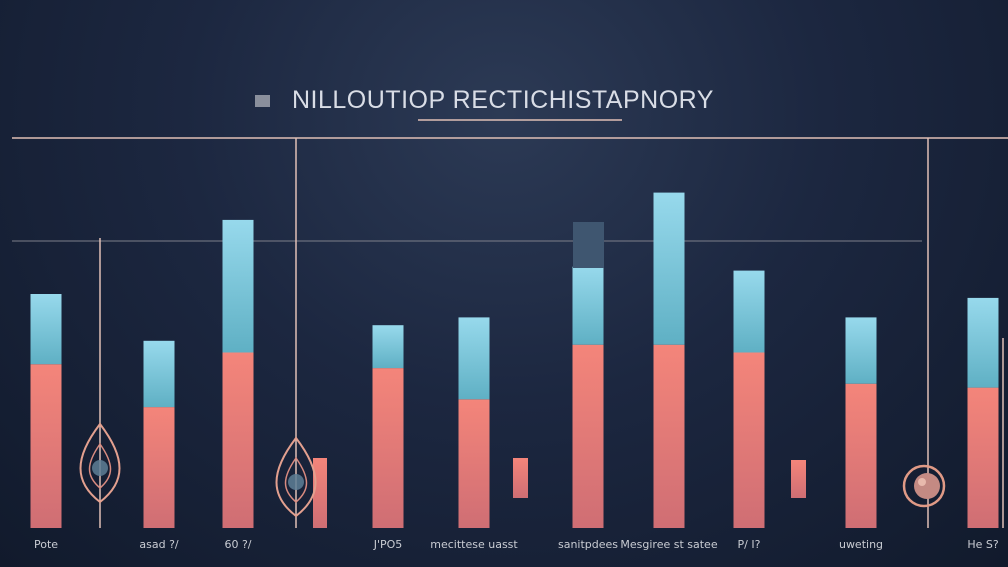 This screenshot has width=1008, height=567. Describe the element at coordinates (474, 544) in the screenshot. I see `x-tick-label: mecittese uasst` at that location.